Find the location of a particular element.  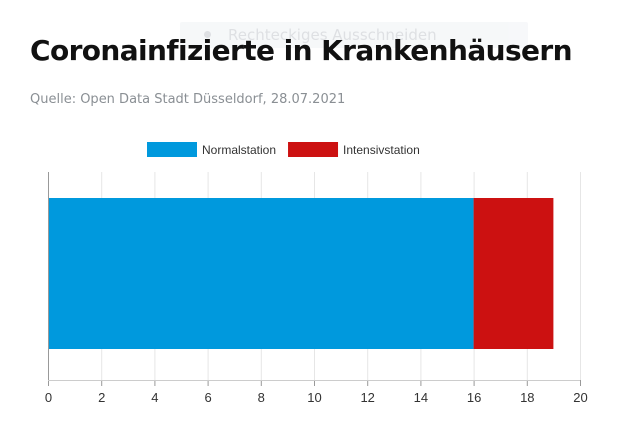

bar-intensivstation is located at coordinates (513, 273).